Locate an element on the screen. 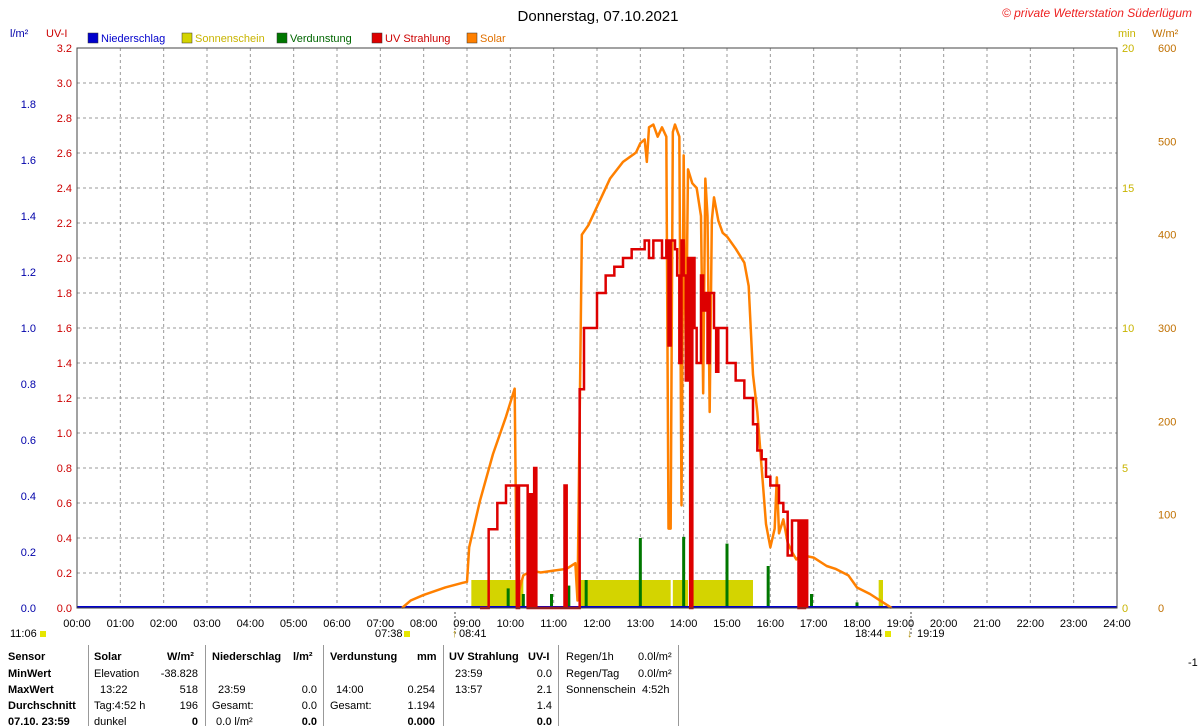 The height and width of the screenshot is (728, 1200). orange-square-icon is located at coordinates (472, 38).